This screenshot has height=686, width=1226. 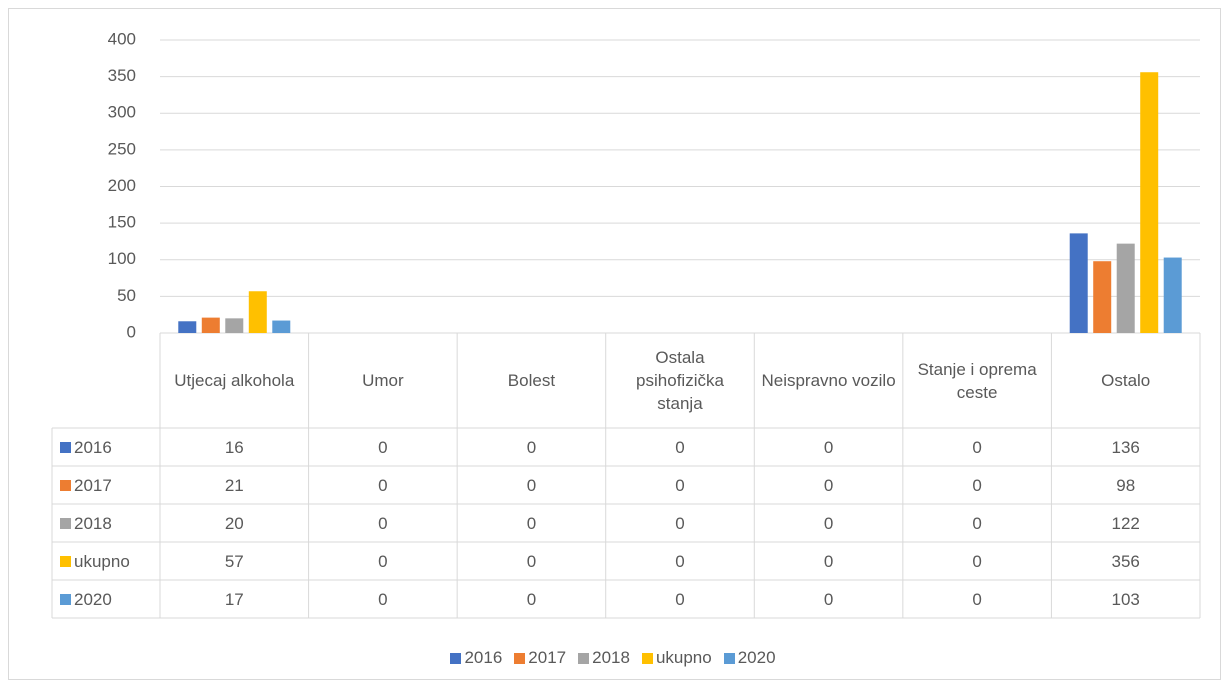 What do you see at coordinates (1126, 380) in the screenshot?
I see `category-header: Ostalo` at bounding box center [1126, 380].